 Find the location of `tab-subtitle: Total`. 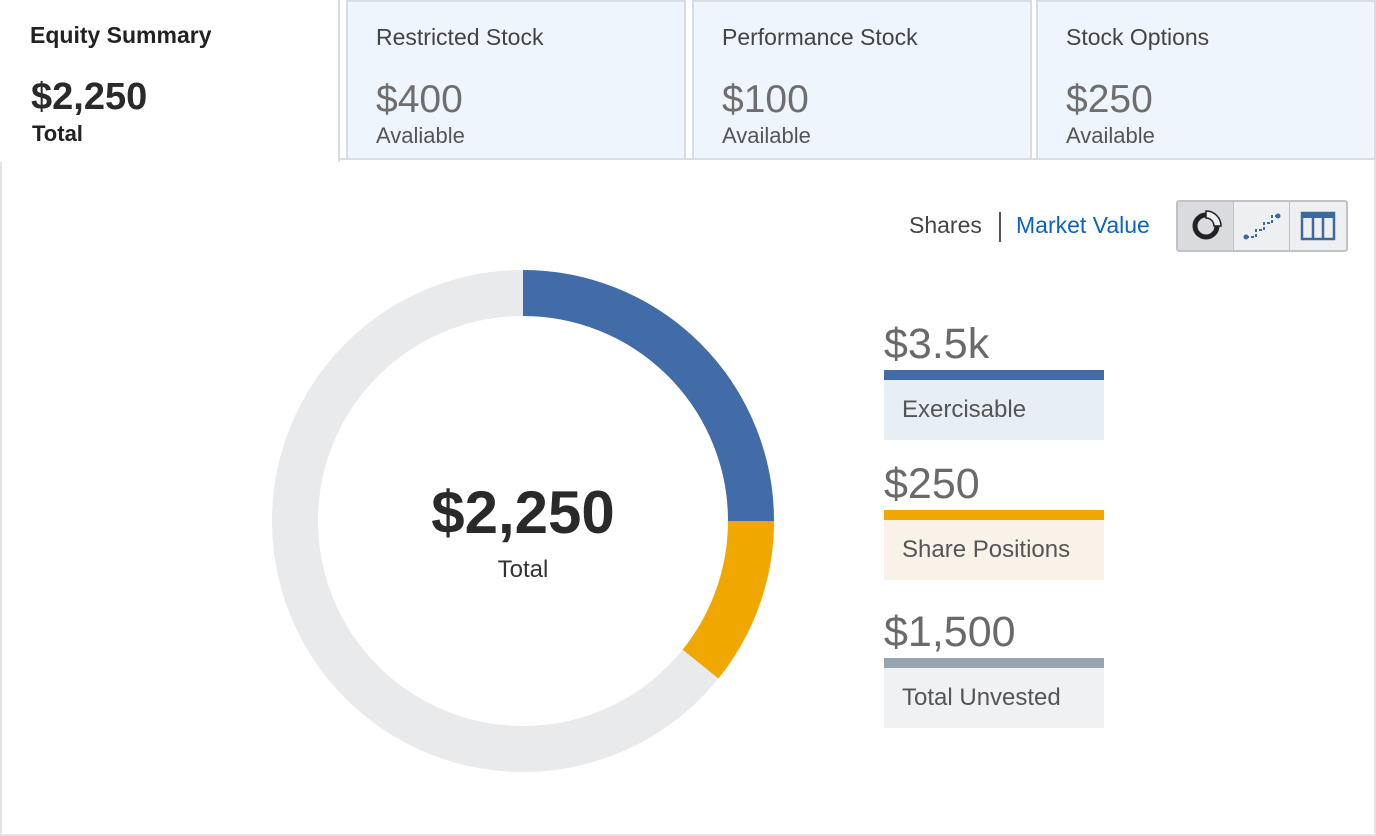

tab-subtitle: Total is located at coordinates (57, 133).